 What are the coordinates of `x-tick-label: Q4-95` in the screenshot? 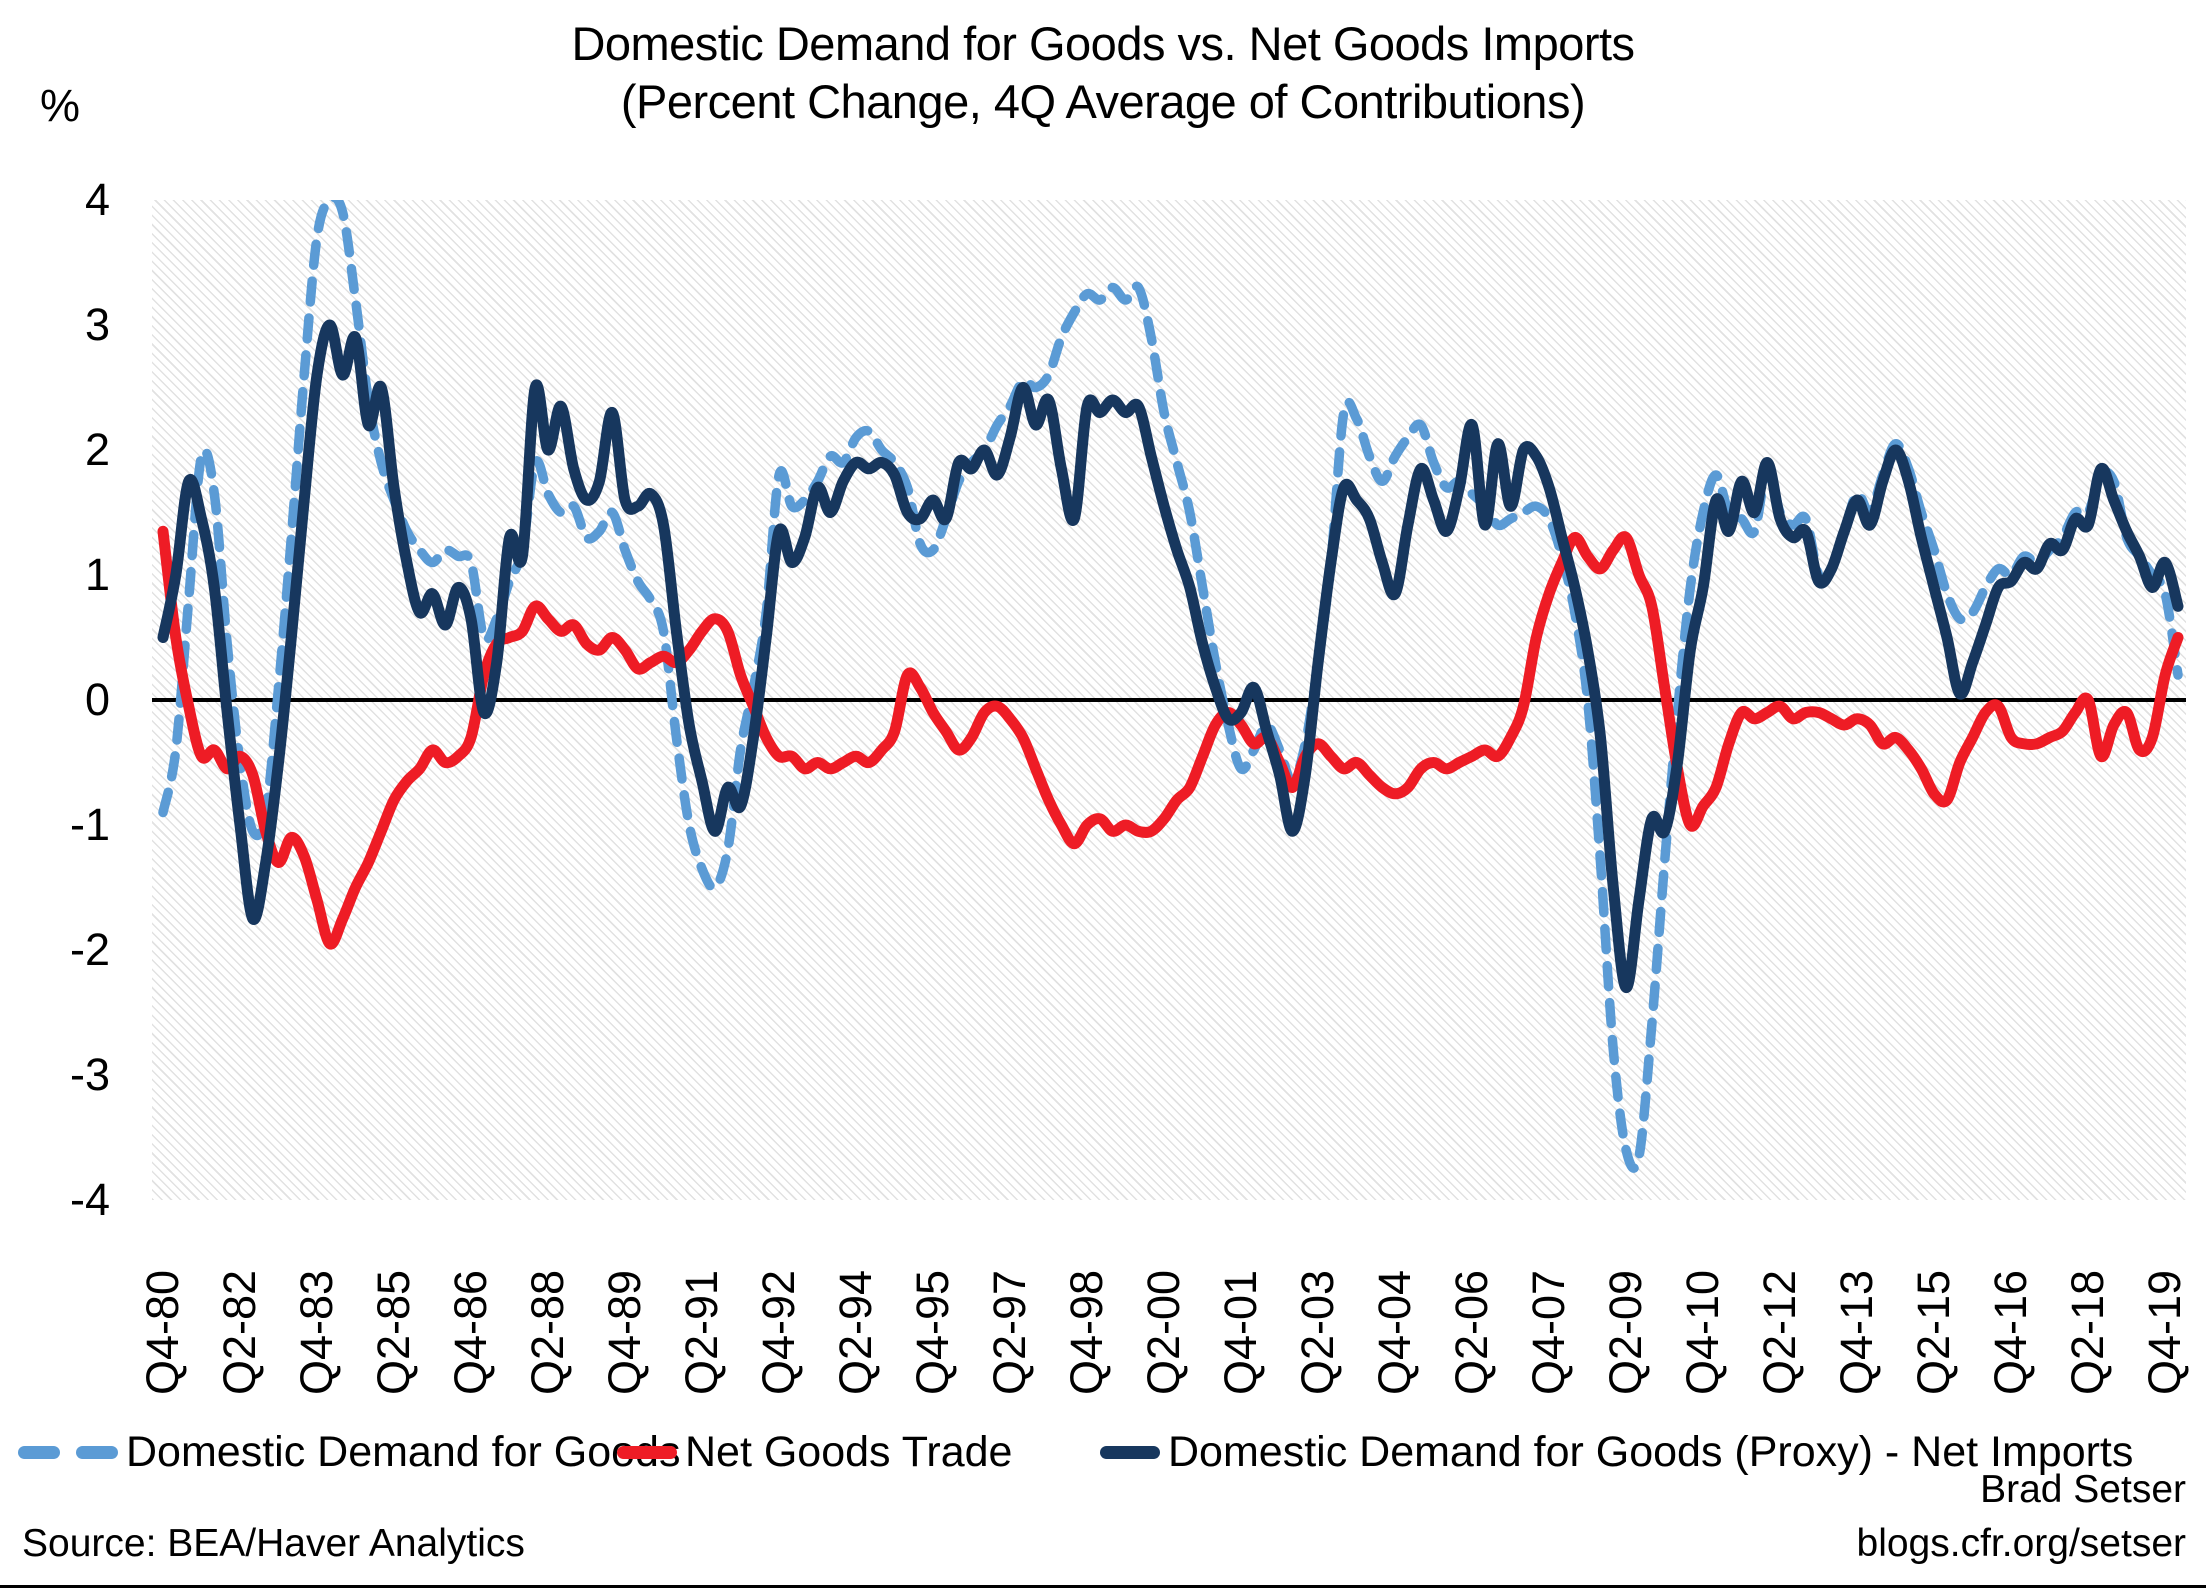 It's located at (933, 1332).